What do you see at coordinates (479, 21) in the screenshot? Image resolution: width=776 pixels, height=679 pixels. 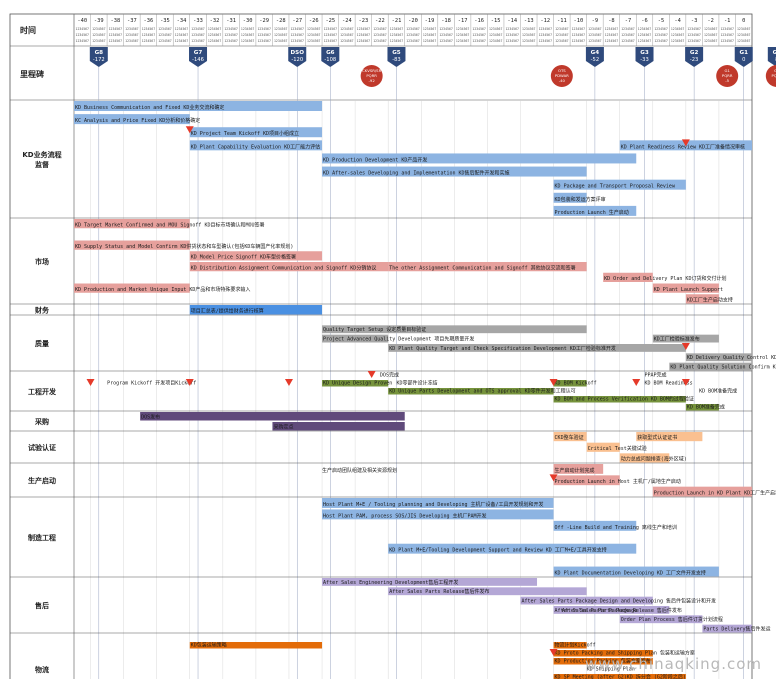 I see `week-label: -16` at bounding box center [479, 21].